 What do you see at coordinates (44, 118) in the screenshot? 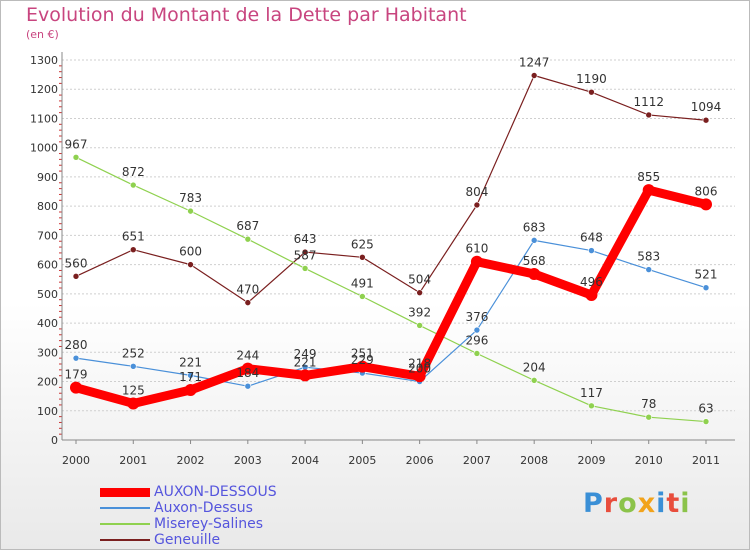
I see `y-tick-label: 1100` at bounding box center [44, 118].